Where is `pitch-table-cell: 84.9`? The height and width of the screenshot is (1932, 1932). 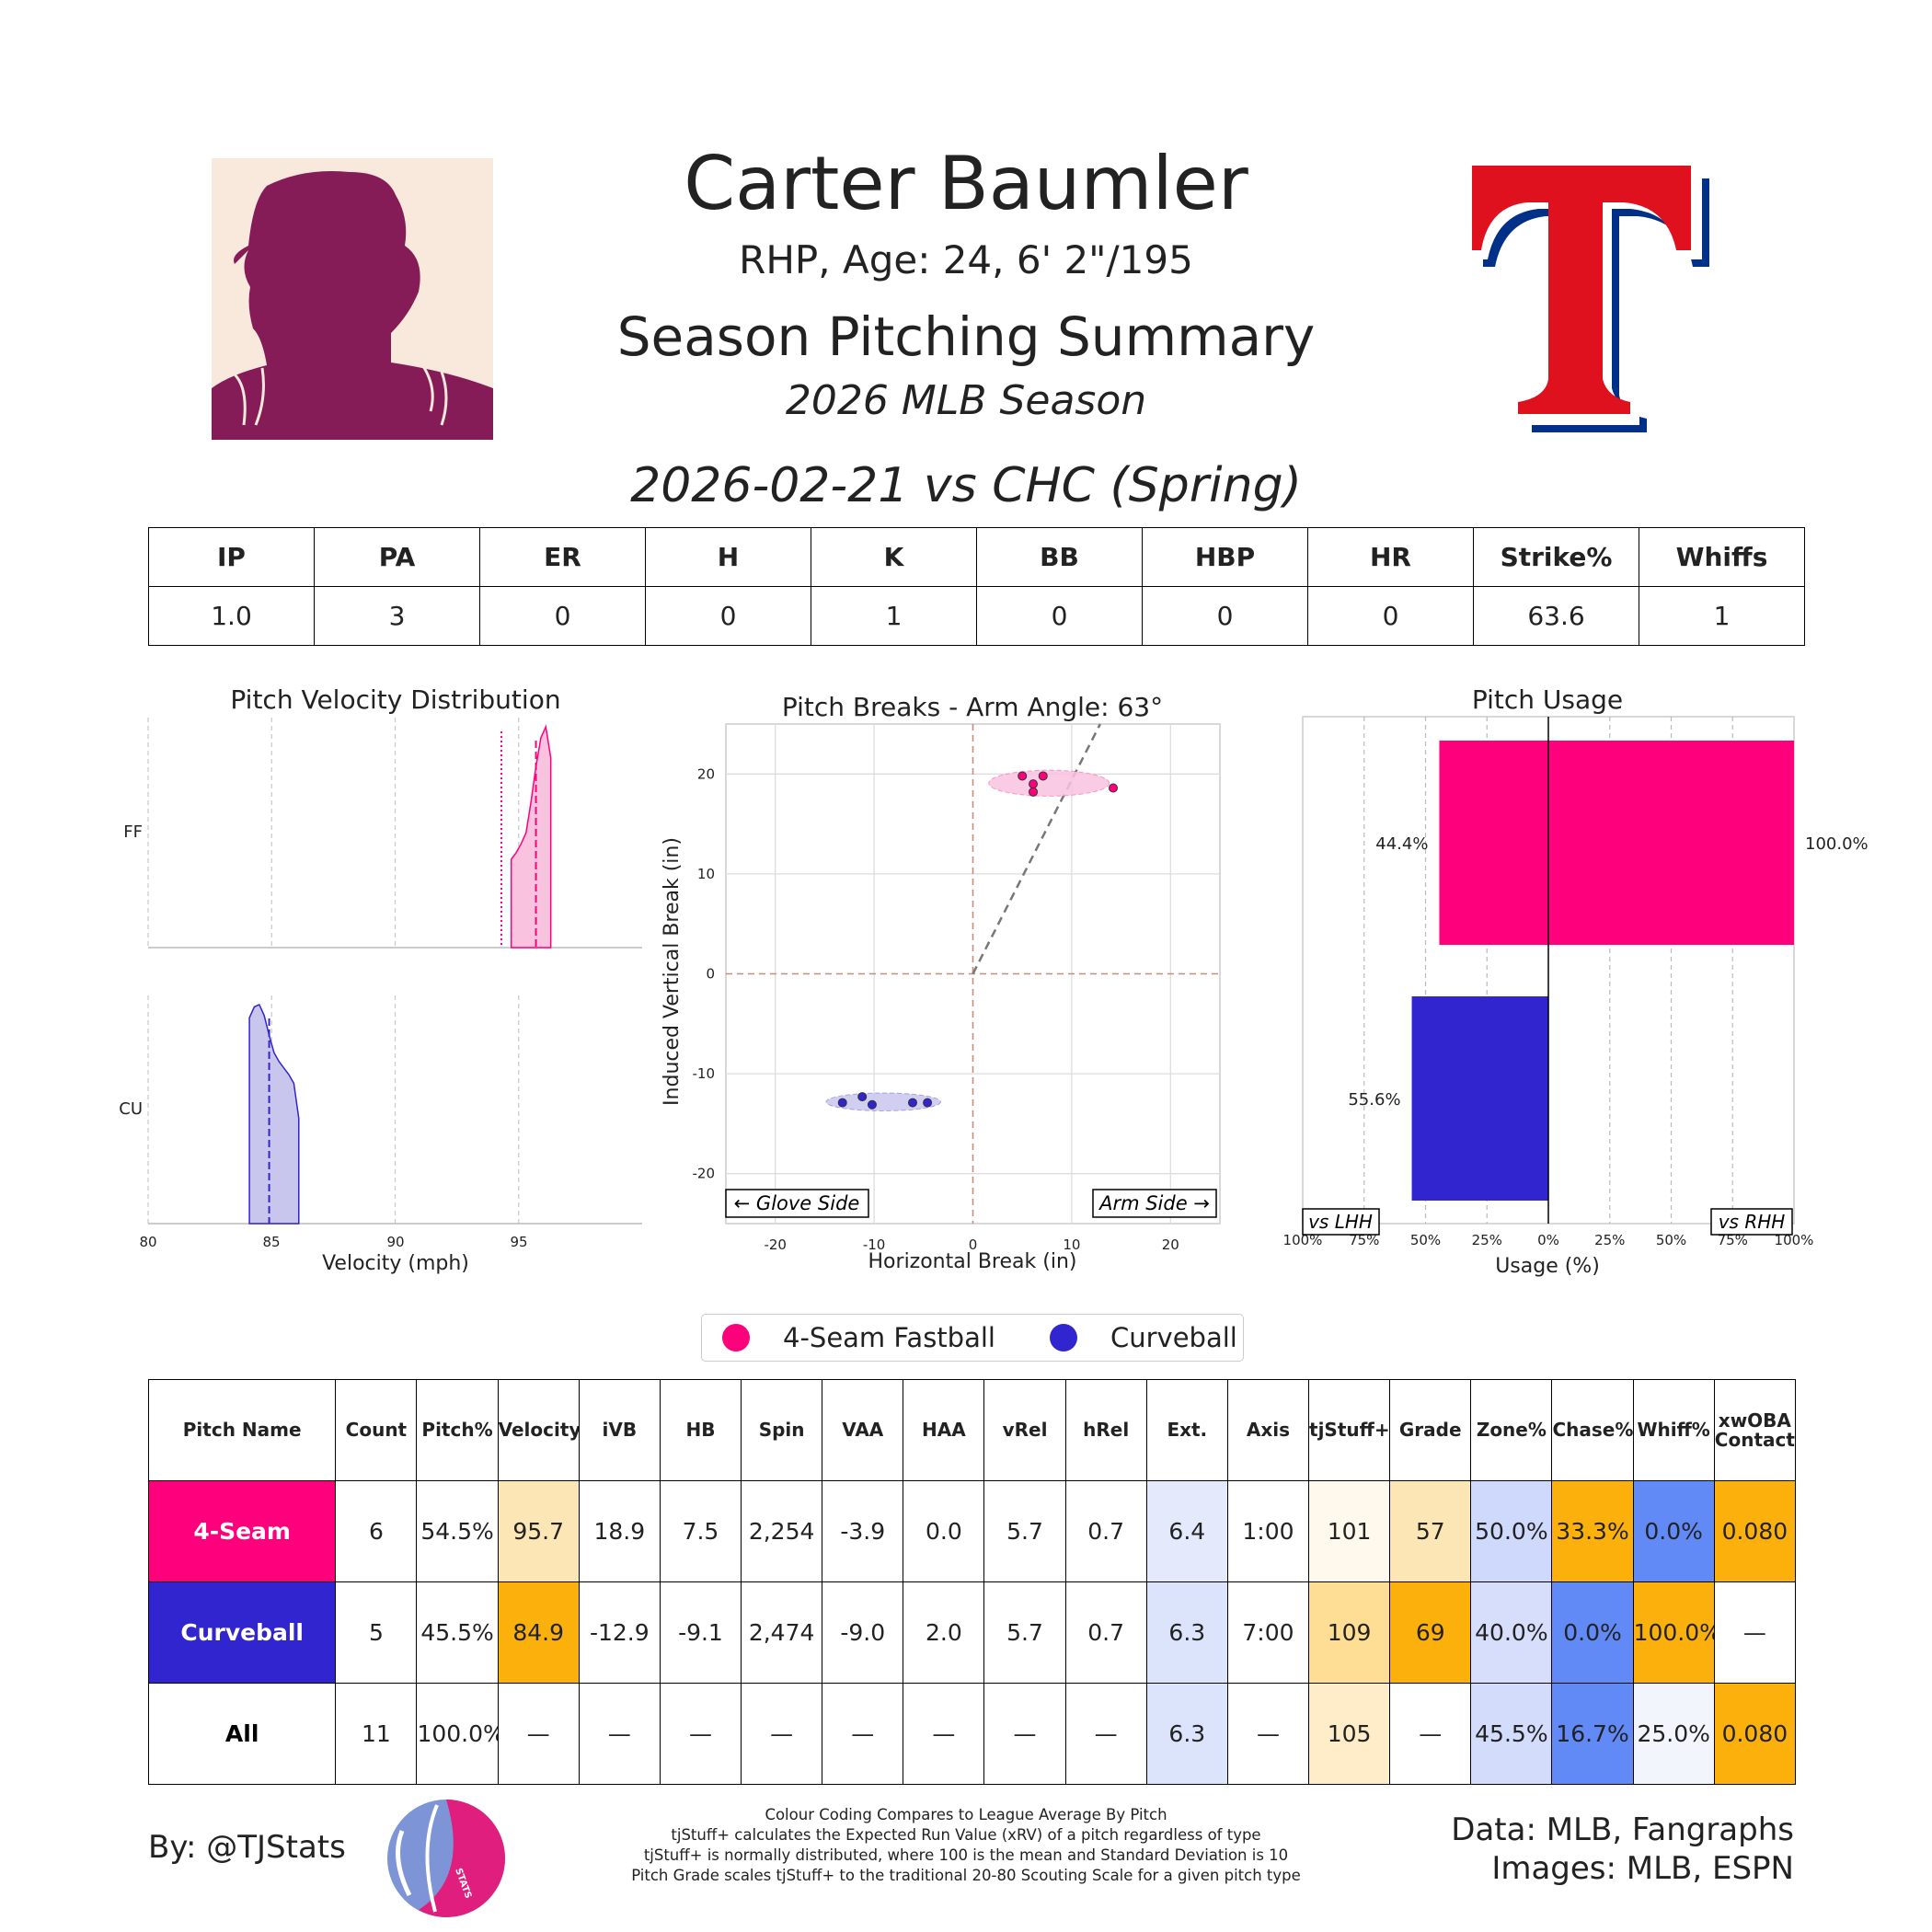
pitch-table-cell: 84.9 is located at coordinates (538, 1632).